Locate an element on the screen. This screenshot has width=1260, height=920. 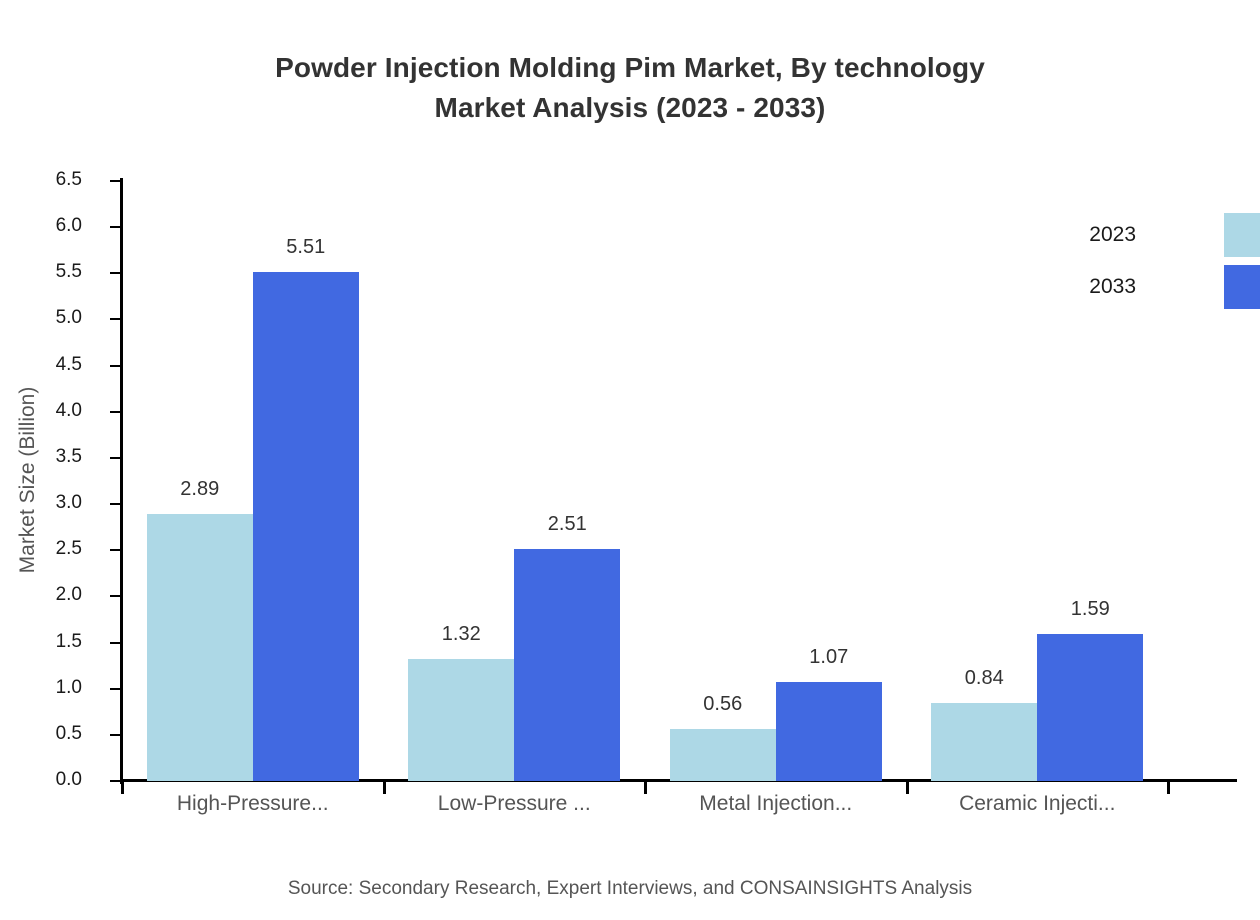
y-axis-tick-label: 0.0 is located at coordinates (68, 779).